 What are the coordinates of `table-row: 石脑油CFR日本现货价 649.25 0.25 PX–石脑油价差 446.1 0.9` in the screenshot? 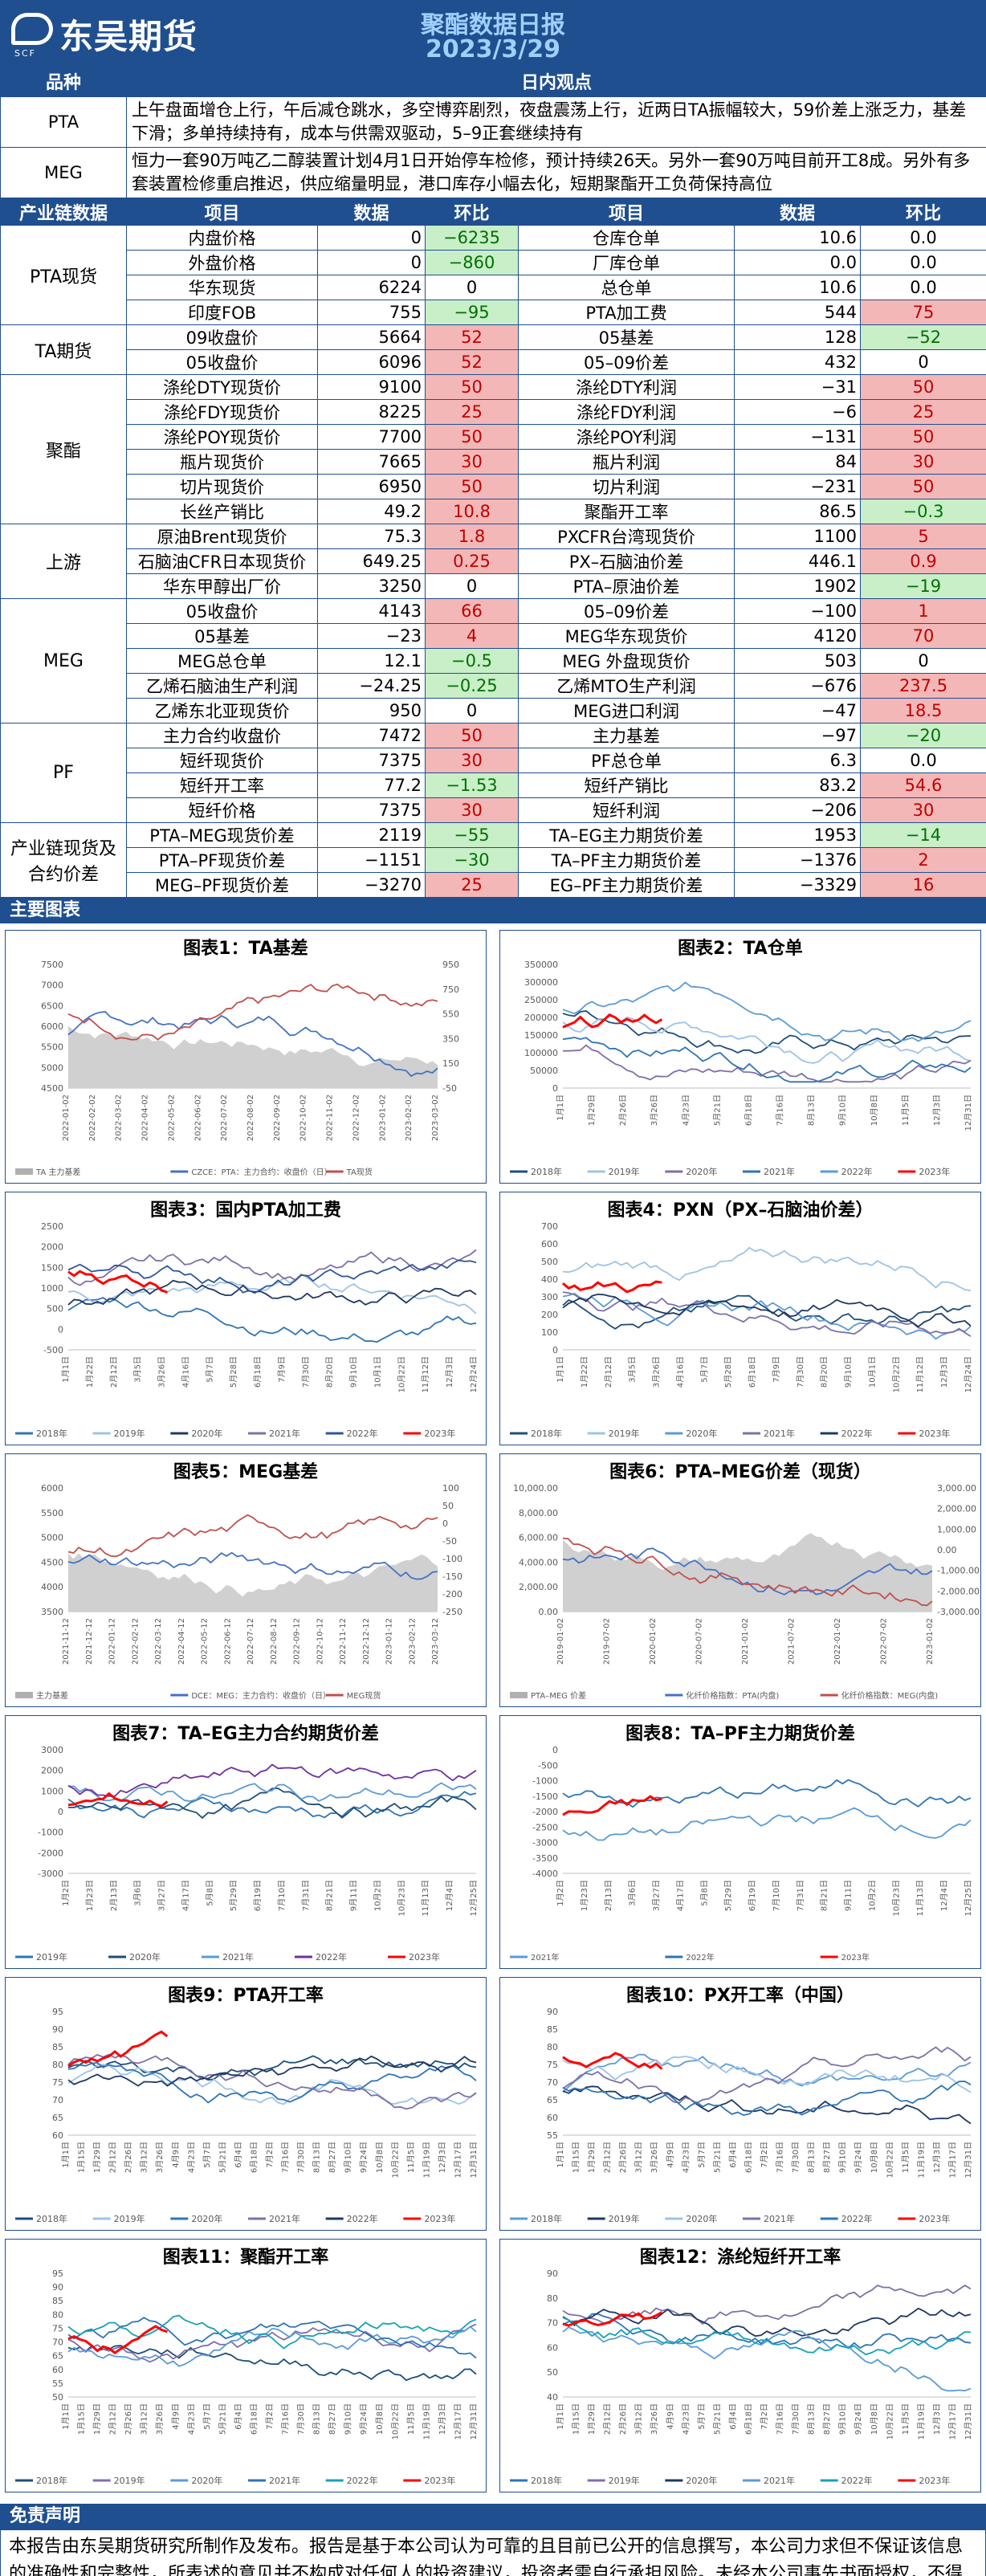 It's located at (493, 561).